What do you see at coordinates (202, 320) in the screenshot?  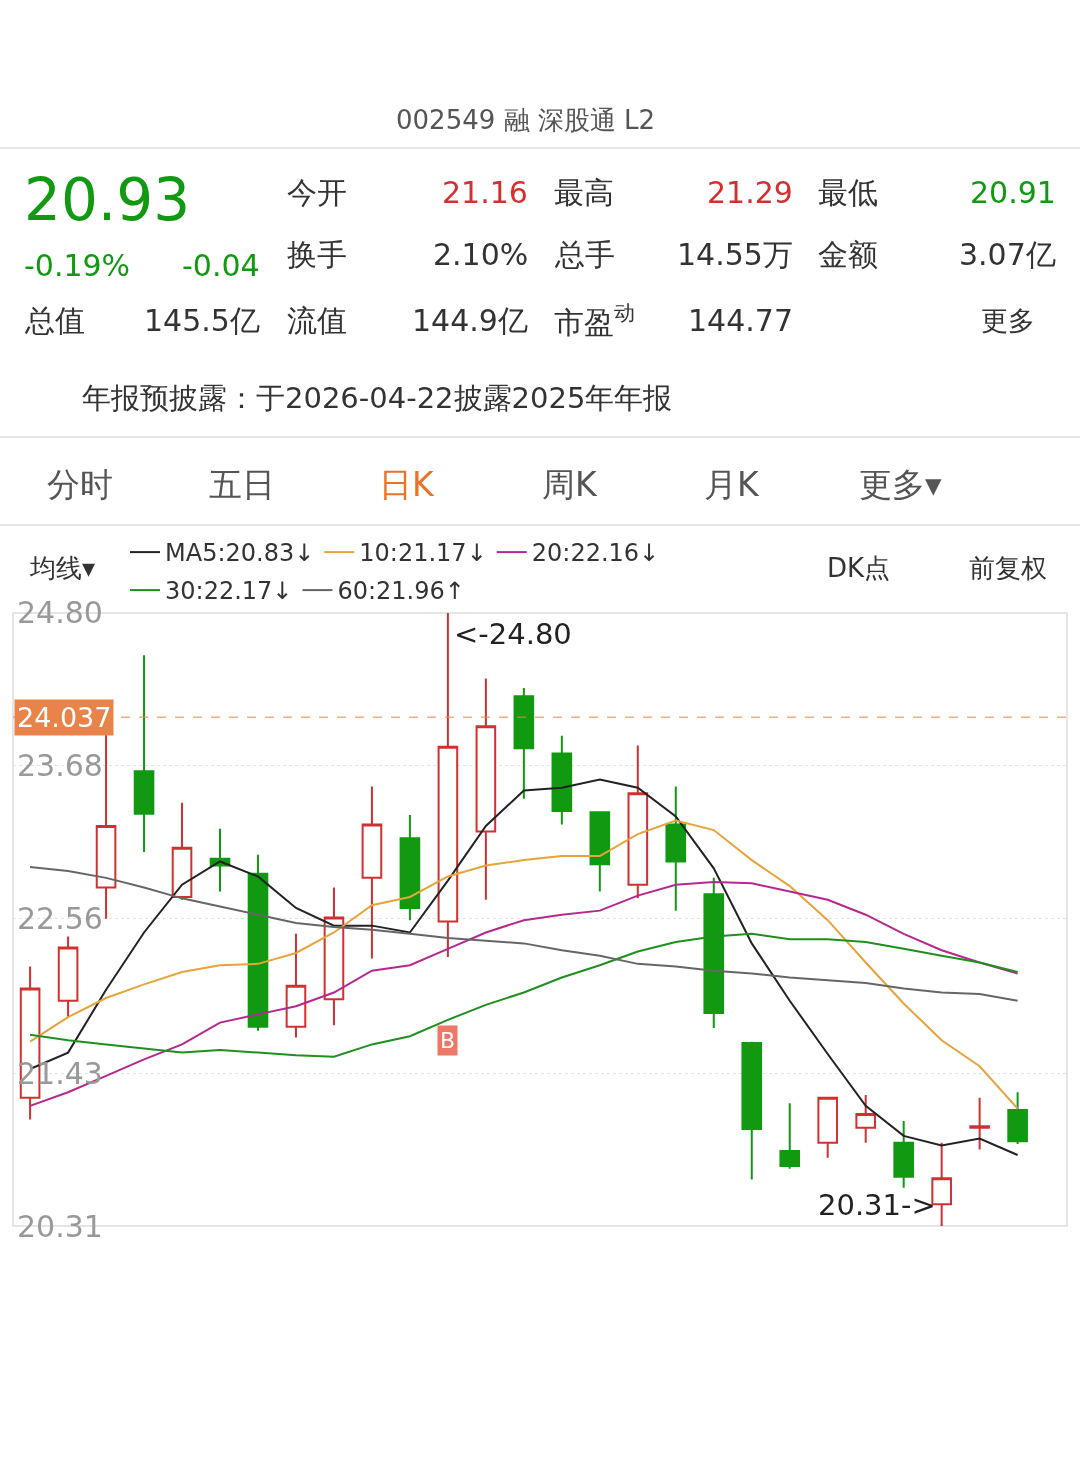 I see `text: 145.5亿` at bounding box center [202, 320].